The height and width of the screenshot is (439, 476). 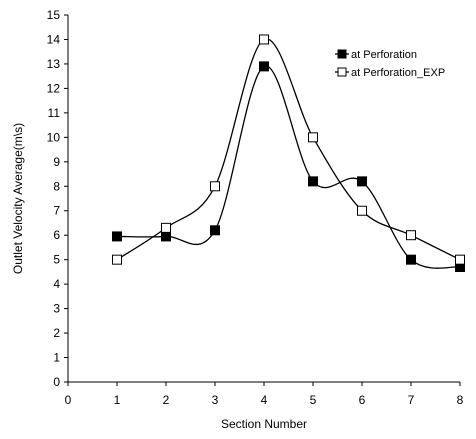 What do you see at coordinates (384, 55) in the screenshot?
I see `legend-label: at Perforation` at bounding box center [384, 55].